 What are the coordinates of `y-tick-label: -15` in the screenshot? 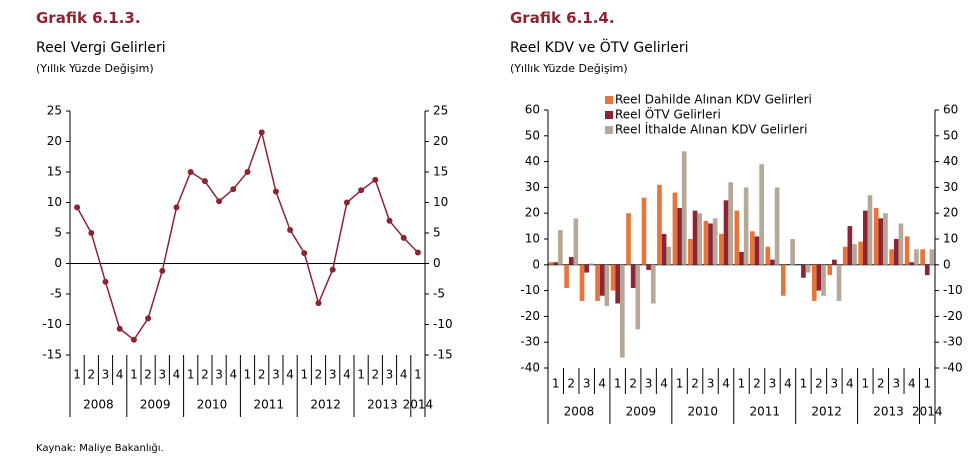 It's located at (52, 355).